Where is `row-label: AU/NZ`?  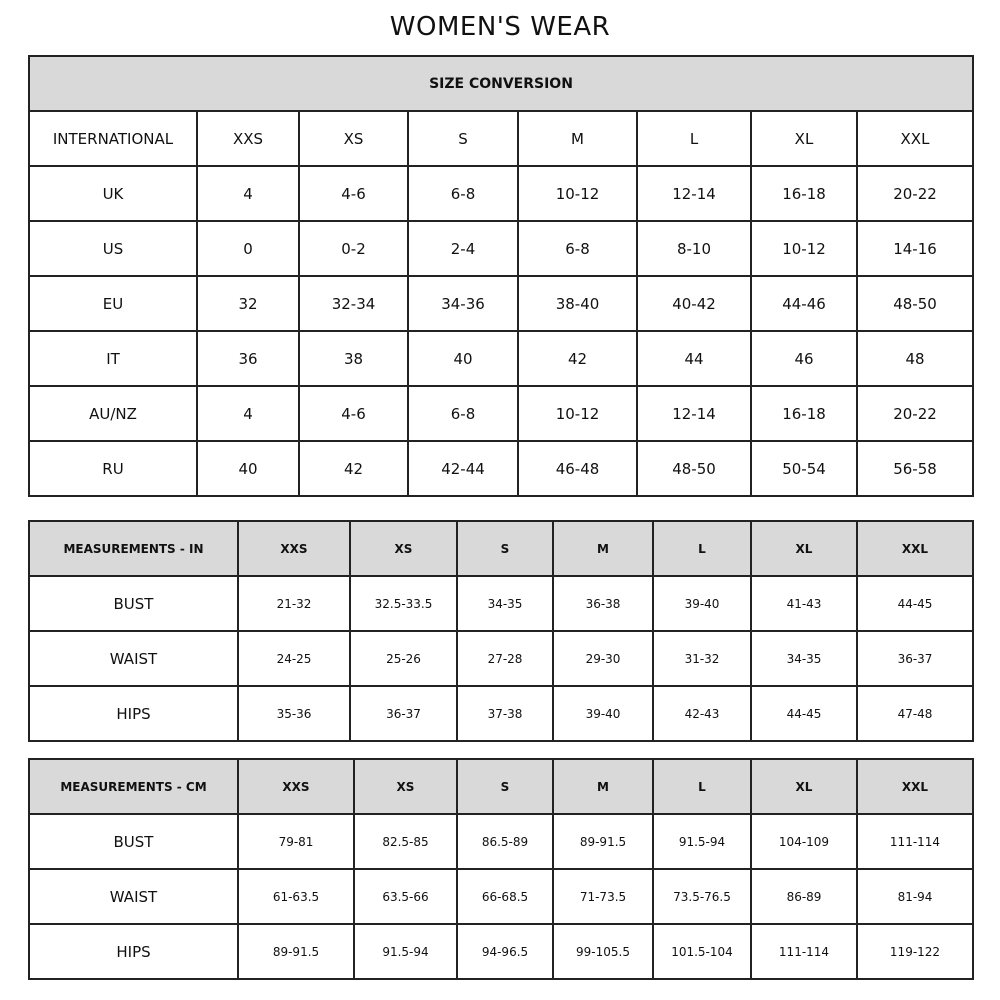 row-label: AU/NZ is located at coordinates (113, 413).